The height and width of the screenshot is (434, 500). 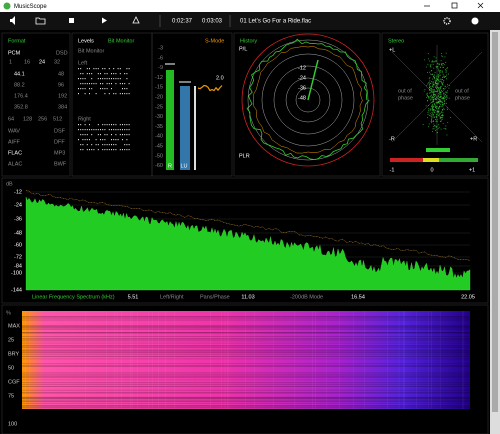 I want to click on stop-button, so click(x=71, y=20).